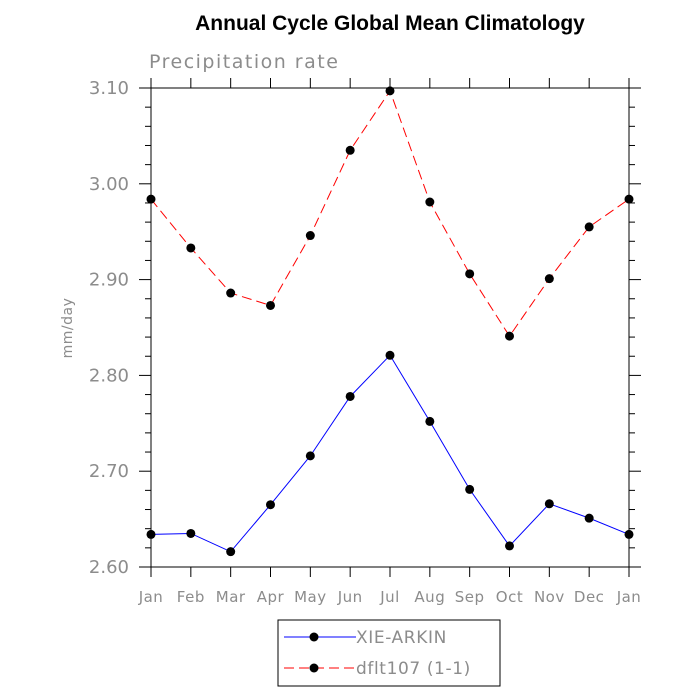  Describe the element at coordinates (231, 597) in the screenshot. I see `x-tick-label: Mar` at that location.